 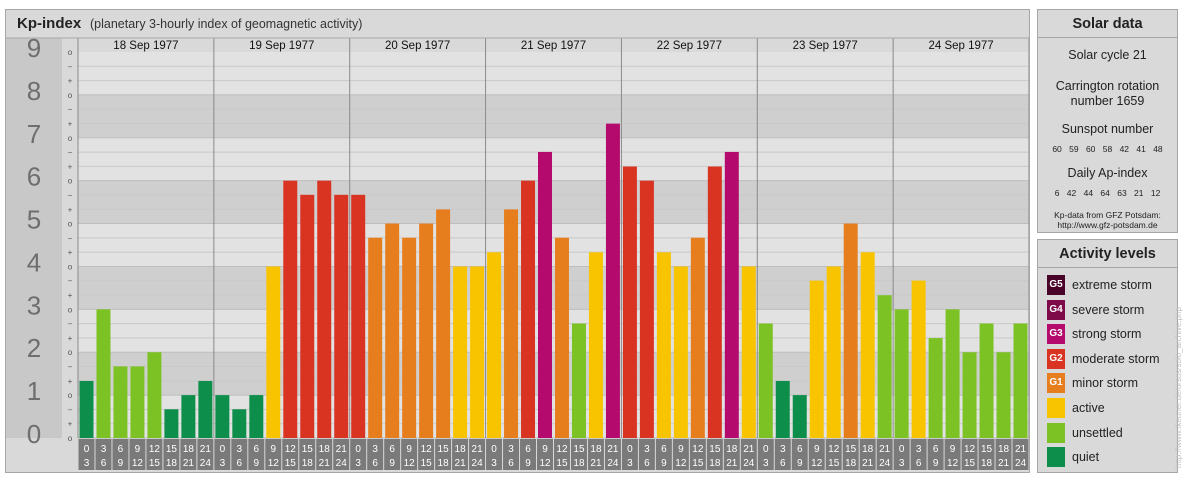 I want to click on sunspot-values: 60 59 60 58 42 41 48, so click(x=1107, y=149).